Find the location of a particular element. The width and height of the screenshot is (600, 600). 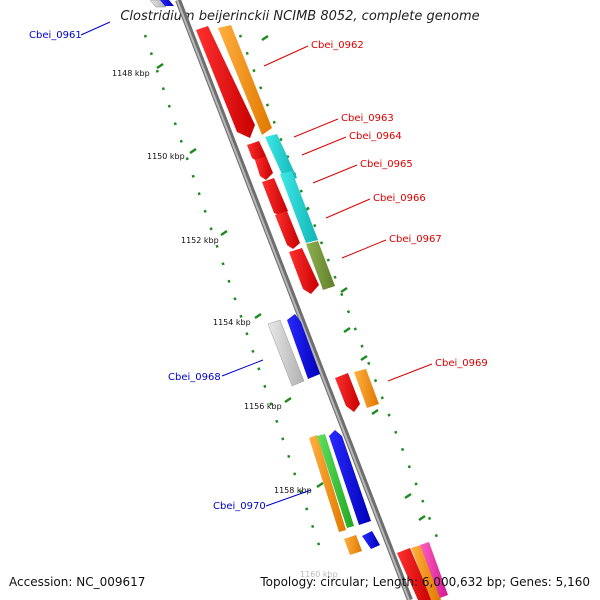

scale-label: 1148 kbp is located at coordinates (131, 73).